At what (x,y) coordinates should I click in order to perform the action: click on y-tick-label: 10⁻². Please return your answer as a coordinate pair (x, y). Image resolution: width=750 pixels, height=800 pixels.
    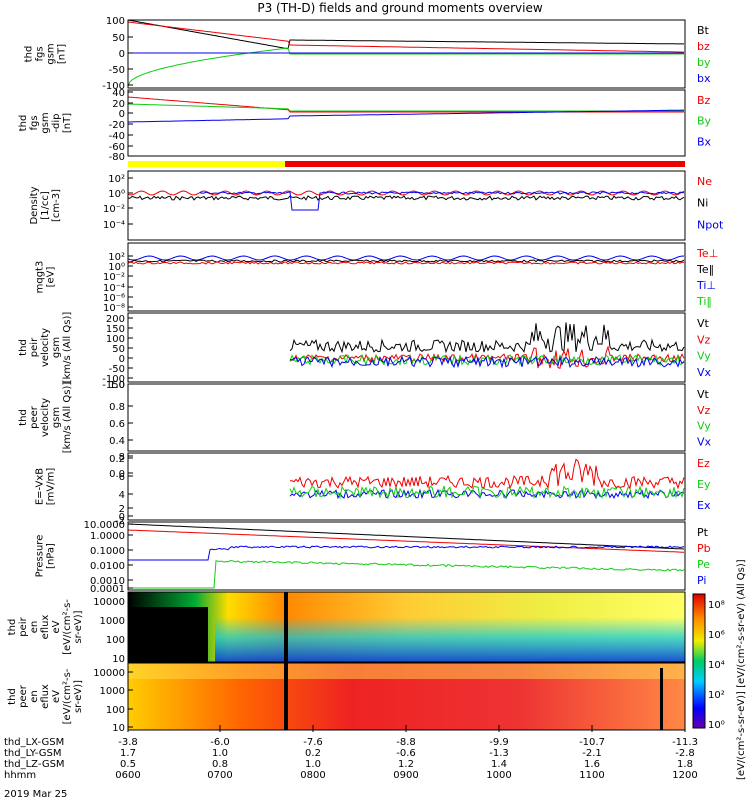
    Looking at the image, I should click on (114, 277).